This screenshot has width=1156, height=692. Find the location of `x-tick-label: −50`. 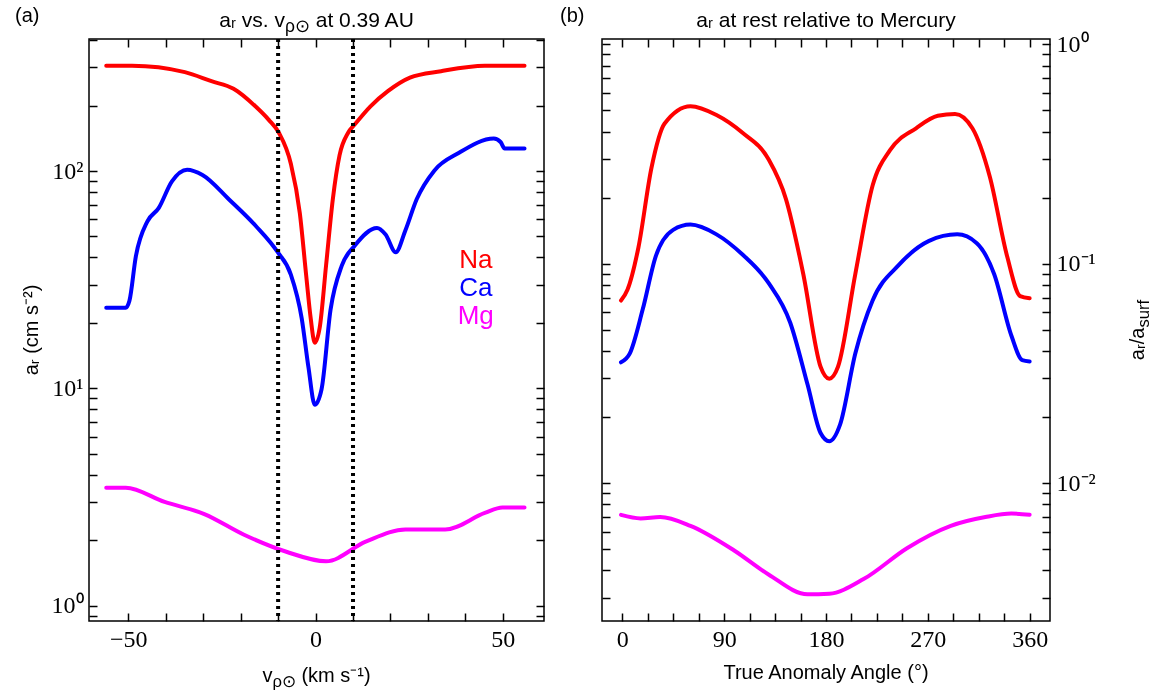

x-tick-label: −50 is located at coordinates (129, 638).